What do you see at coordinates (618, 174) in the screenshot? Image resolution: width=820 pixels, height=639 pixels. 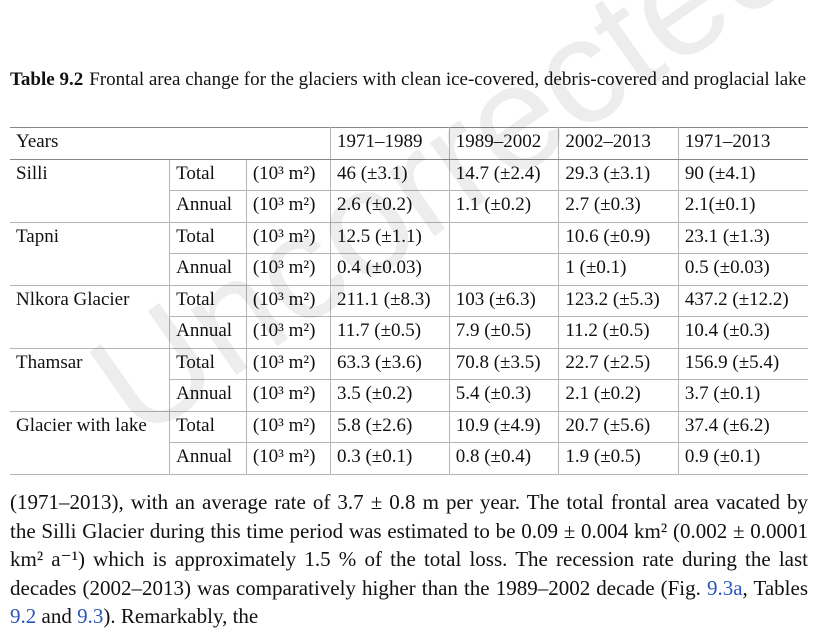 I see `value-cell: 29.3 (±3.1)` at bounding box center [618, 174].